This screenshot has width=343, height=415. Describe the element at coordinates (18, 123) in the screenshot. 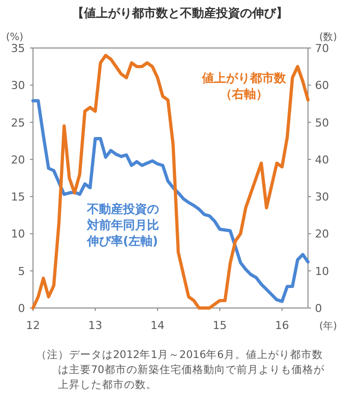

I see `y-tick-label: 25` at that location.